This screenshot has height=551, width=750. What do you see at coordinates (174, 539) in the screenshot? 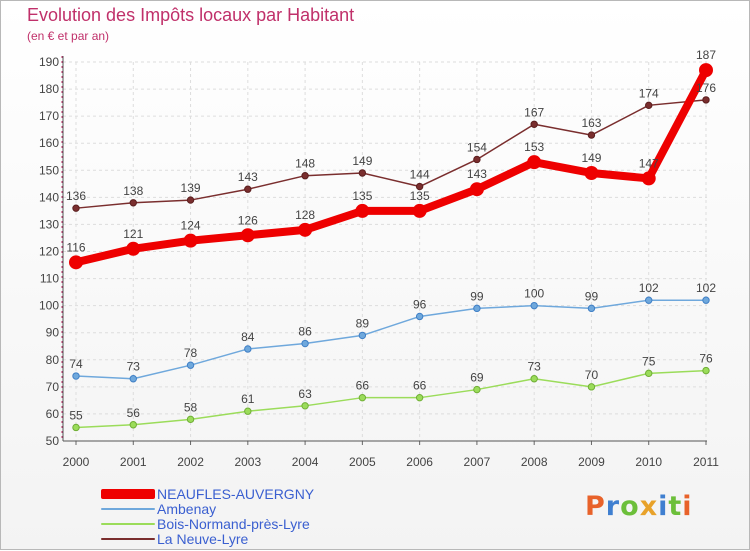
I see `legend-item: La Neuve-Lyre` at bounding box center [174, 539].